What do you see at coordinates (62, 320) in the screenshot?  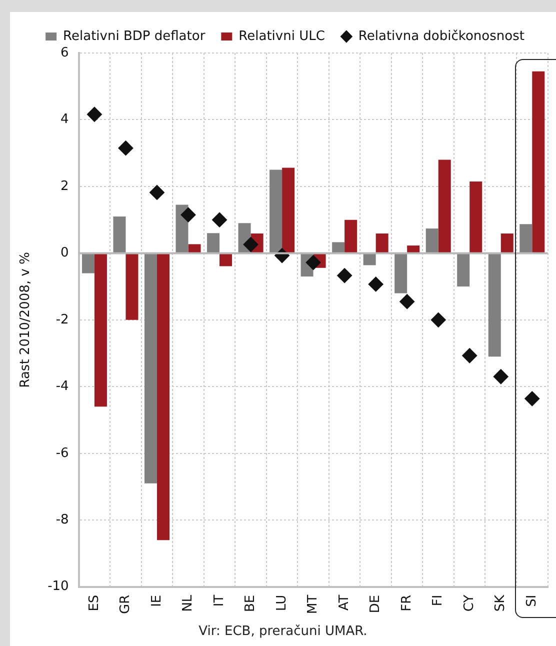 I see `y-tick-label: -2` at bounding box center [62, 320].